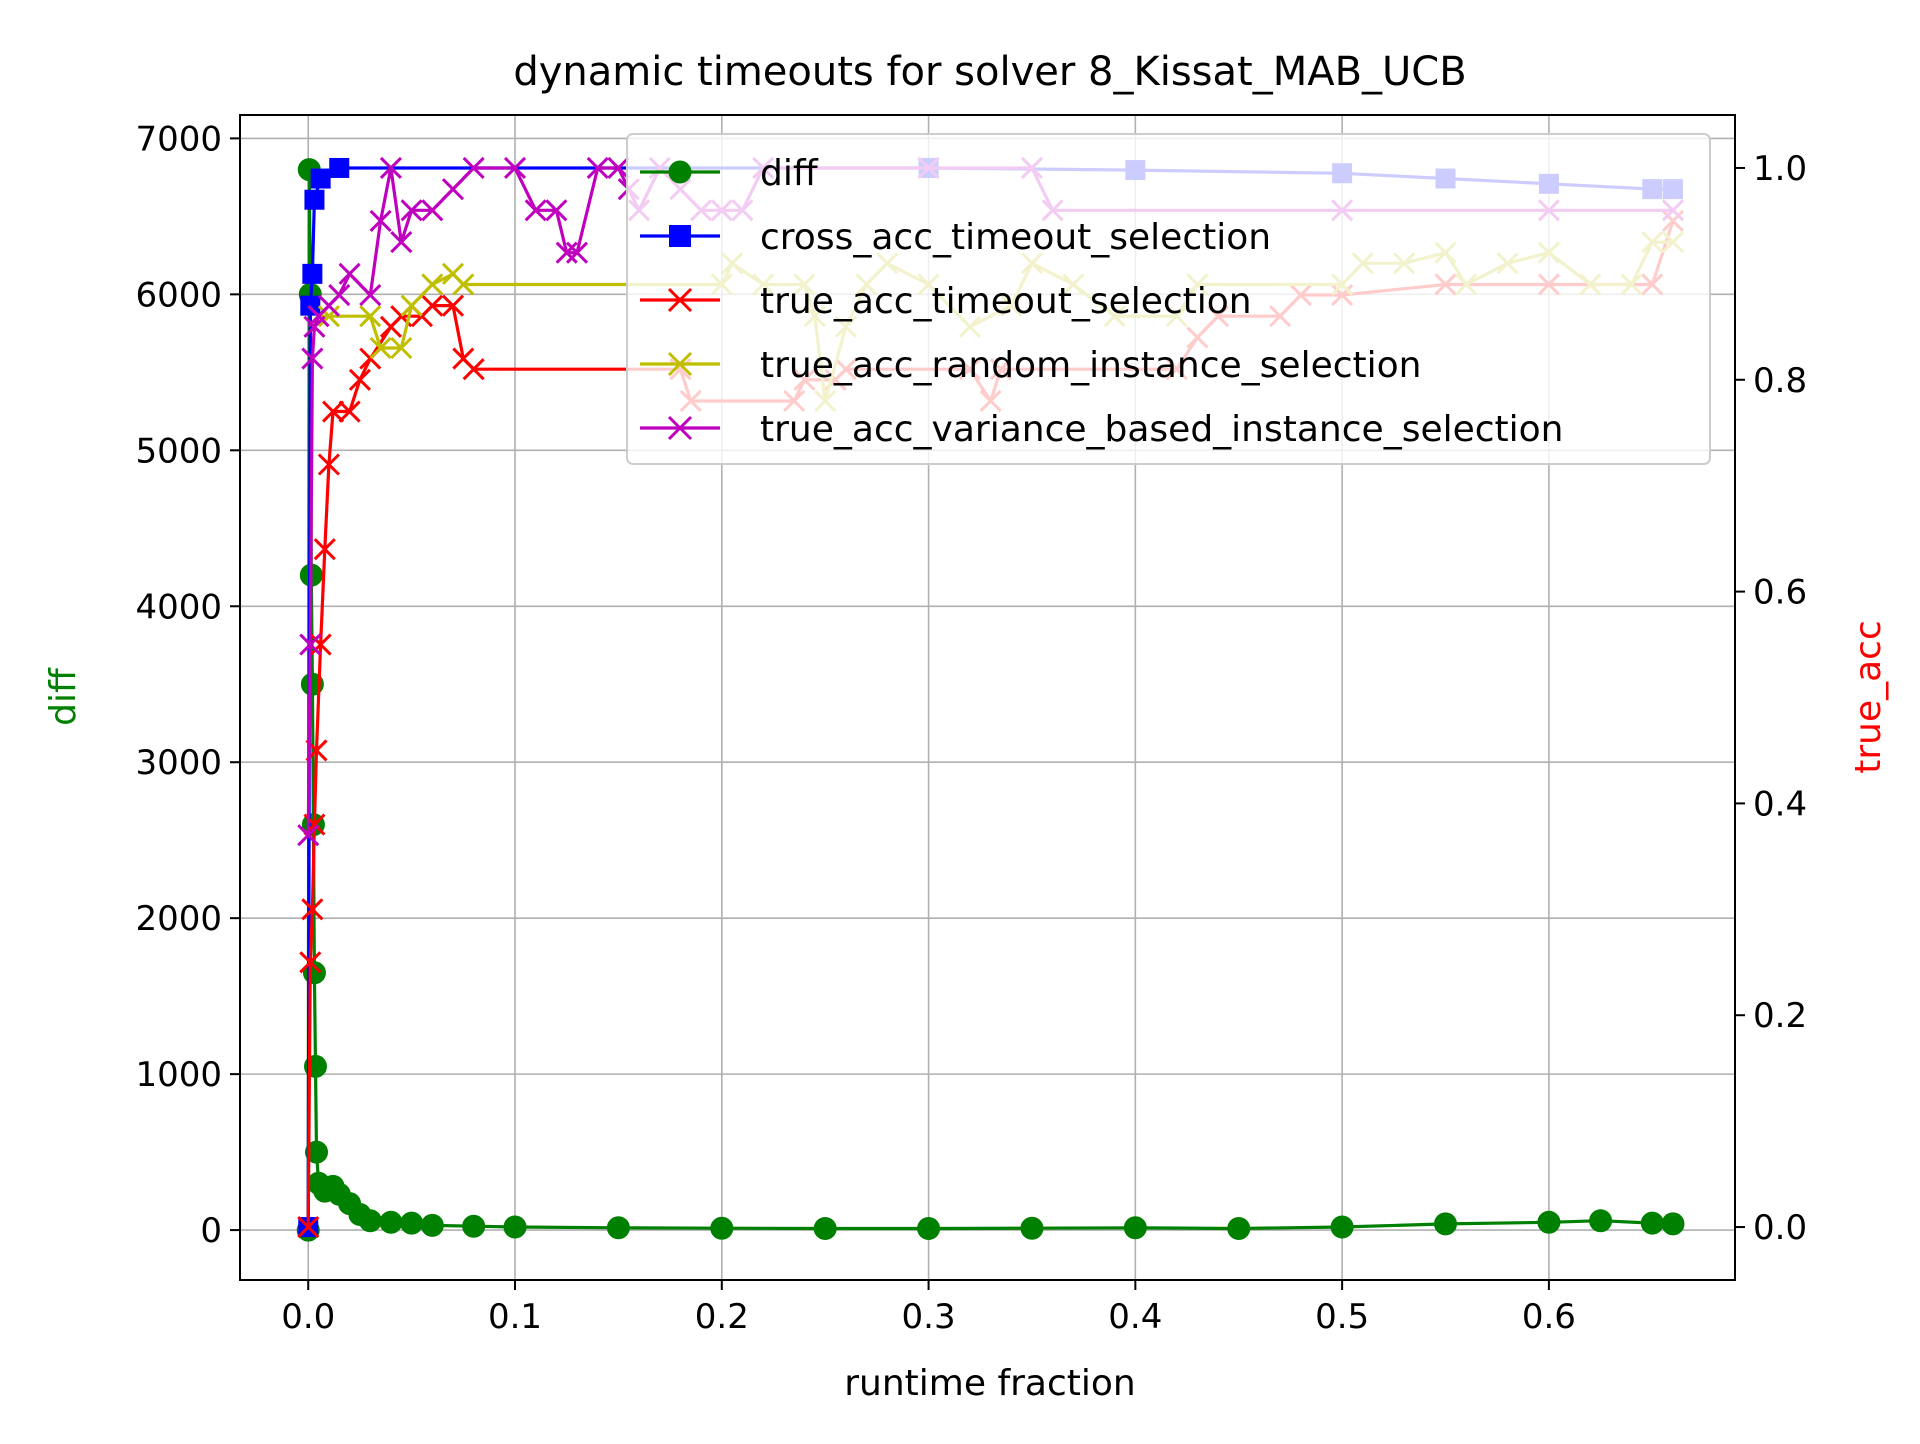 The image size is (1920, 1444). I want to click on legend-entry-cross-acc-timeout-selection: cross_acc_timeout_selection, so click(955, 237).